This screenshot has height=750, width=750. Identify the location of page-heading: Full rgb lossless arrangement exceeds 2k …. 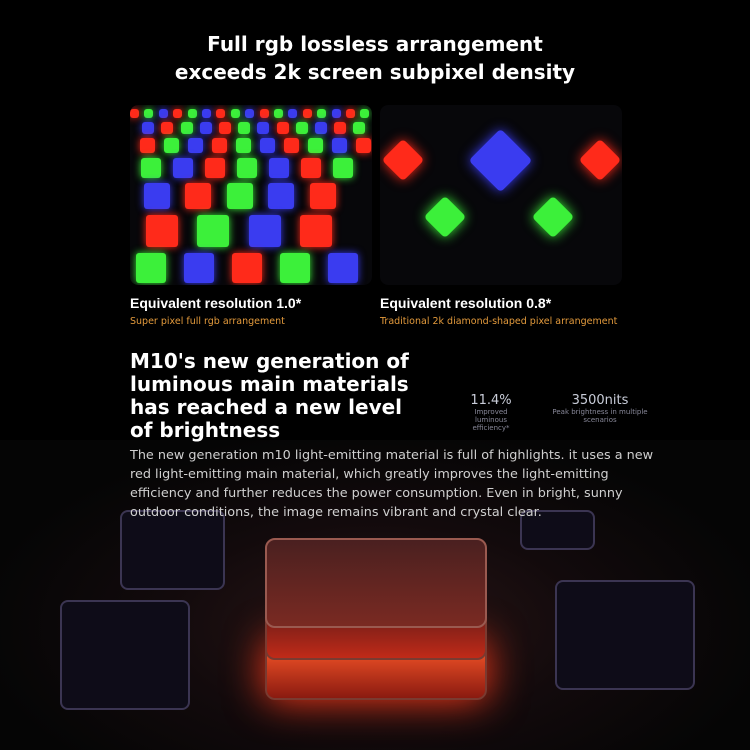
(375, 58).